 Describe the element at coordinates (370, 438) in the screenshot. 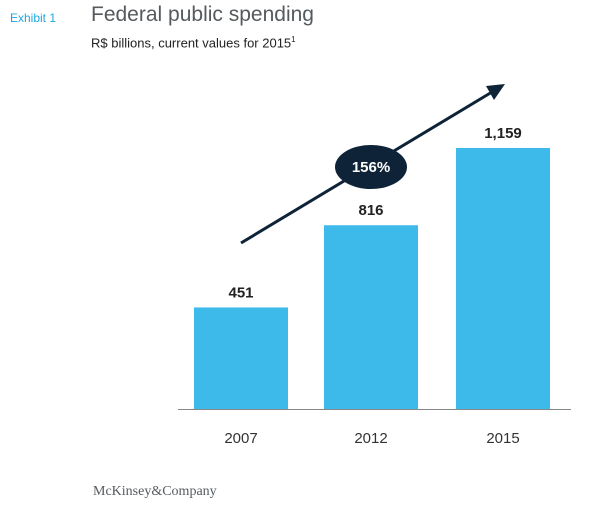

I see `category-label-2012: 2012` at that location.